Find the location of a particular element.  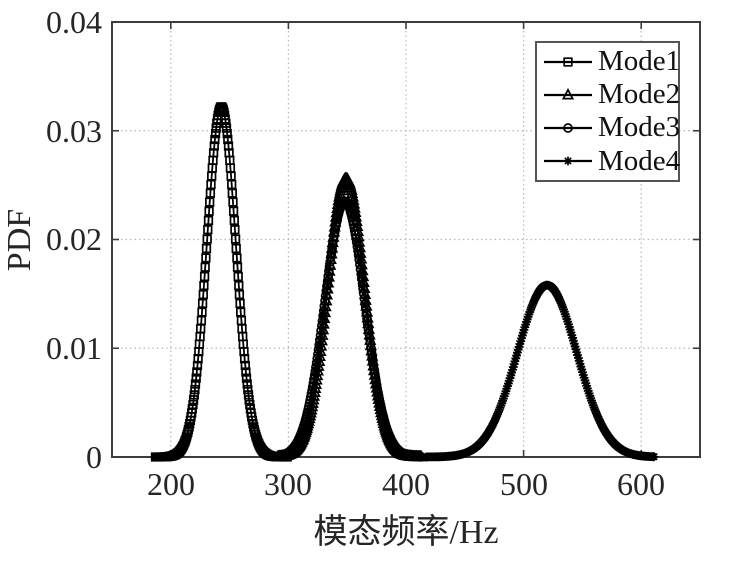

legend-item-mode3: Mode3 is located at coordinates (609, 127).